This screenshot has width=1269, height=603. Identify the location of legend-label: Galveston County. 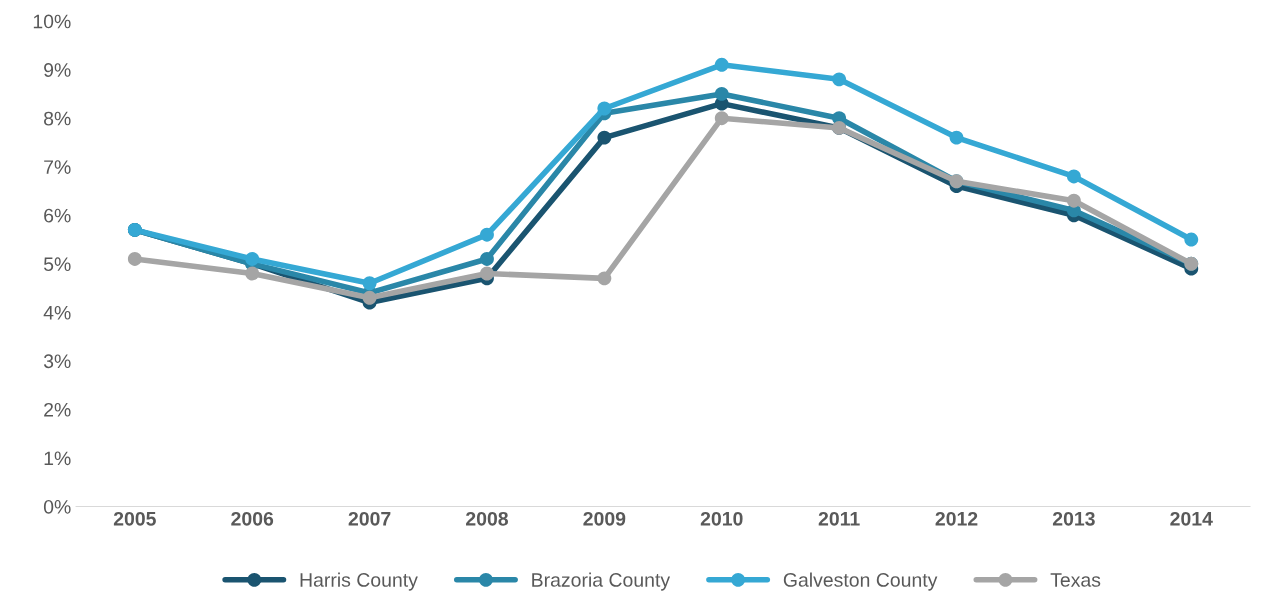
(860, 581).